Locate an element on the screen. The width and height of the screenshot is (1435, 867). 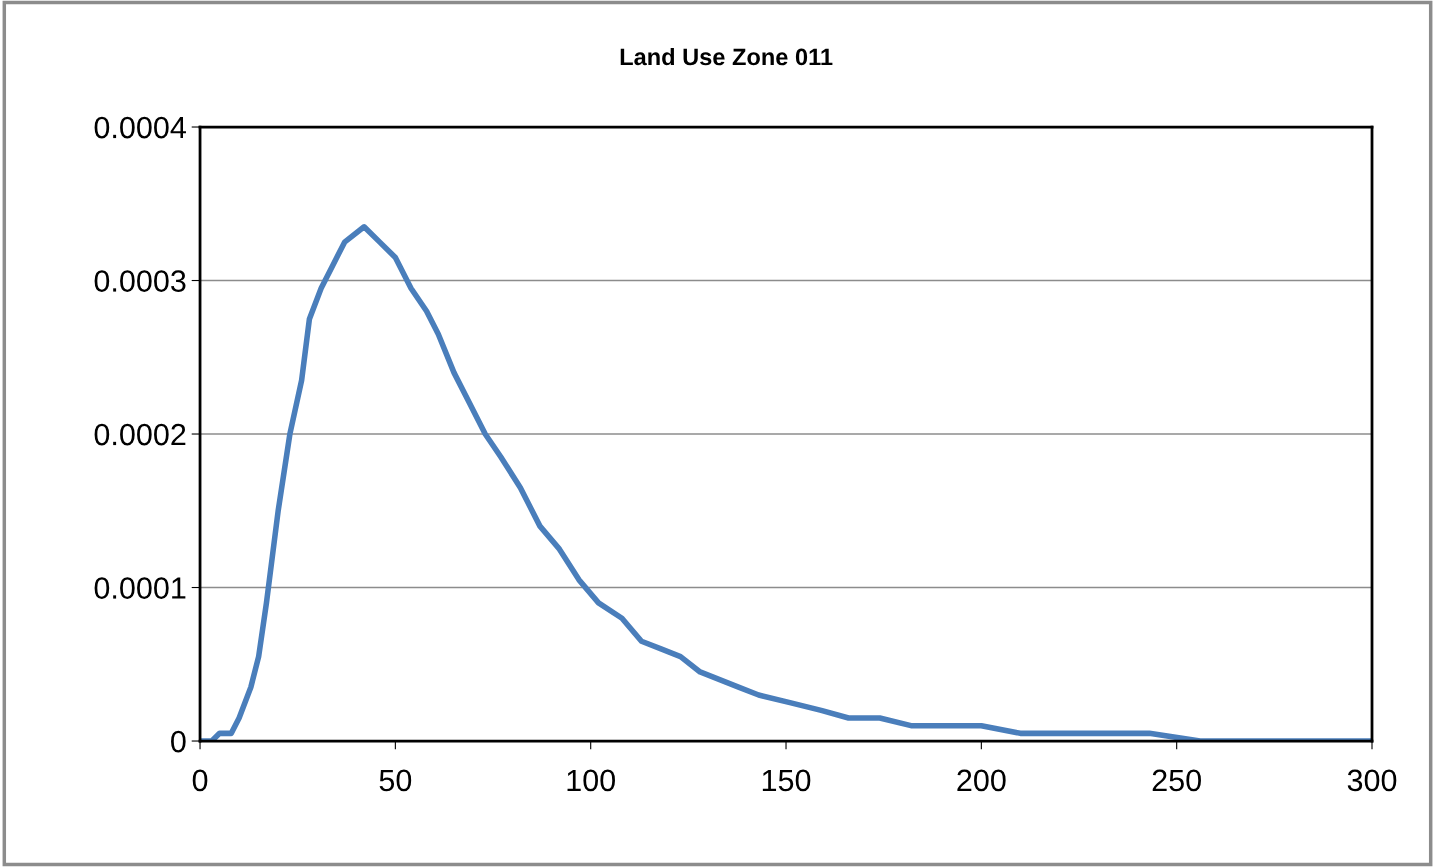
x-tick-label: 300 is located at coordinates (1372, 780).